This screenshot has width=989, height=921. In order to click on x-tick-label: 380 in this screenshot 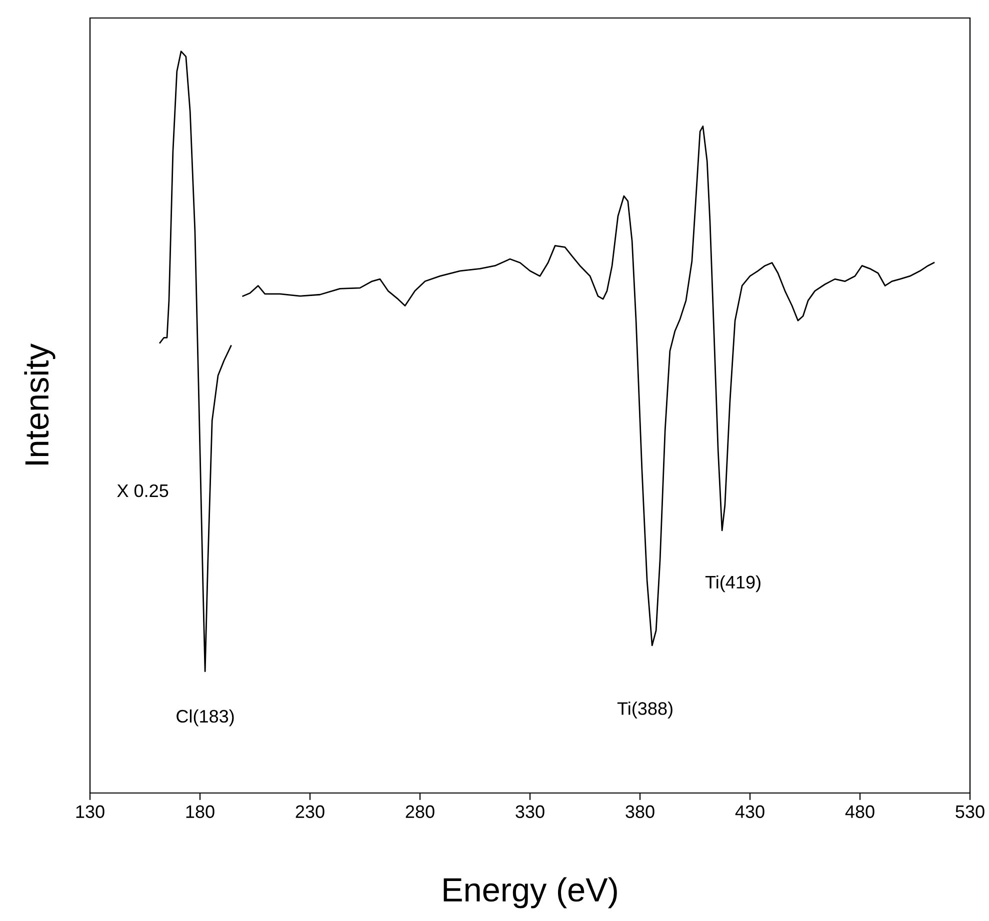, I will do `click(640, 811)`.